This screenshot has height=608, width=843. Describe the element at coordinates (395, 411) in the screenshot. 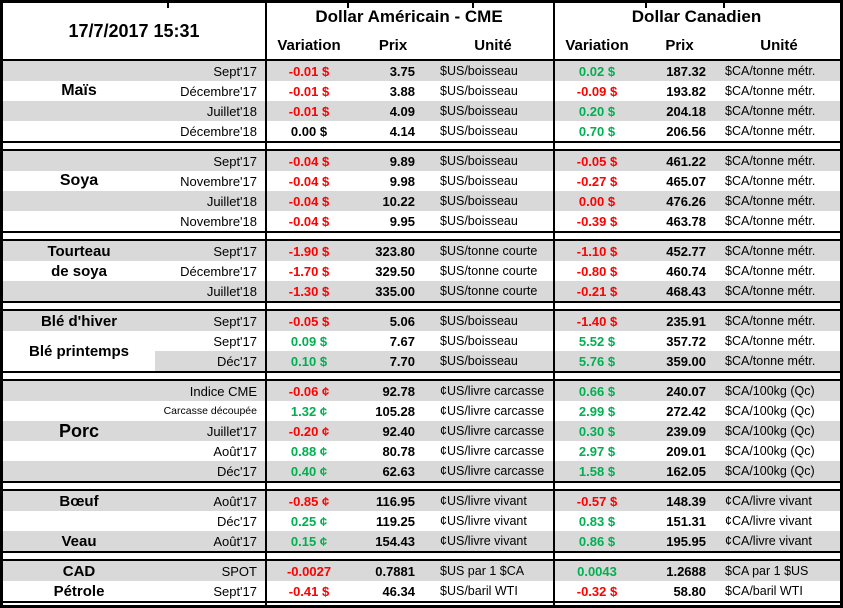

I see `us-price-cell: 105.28` at that location.